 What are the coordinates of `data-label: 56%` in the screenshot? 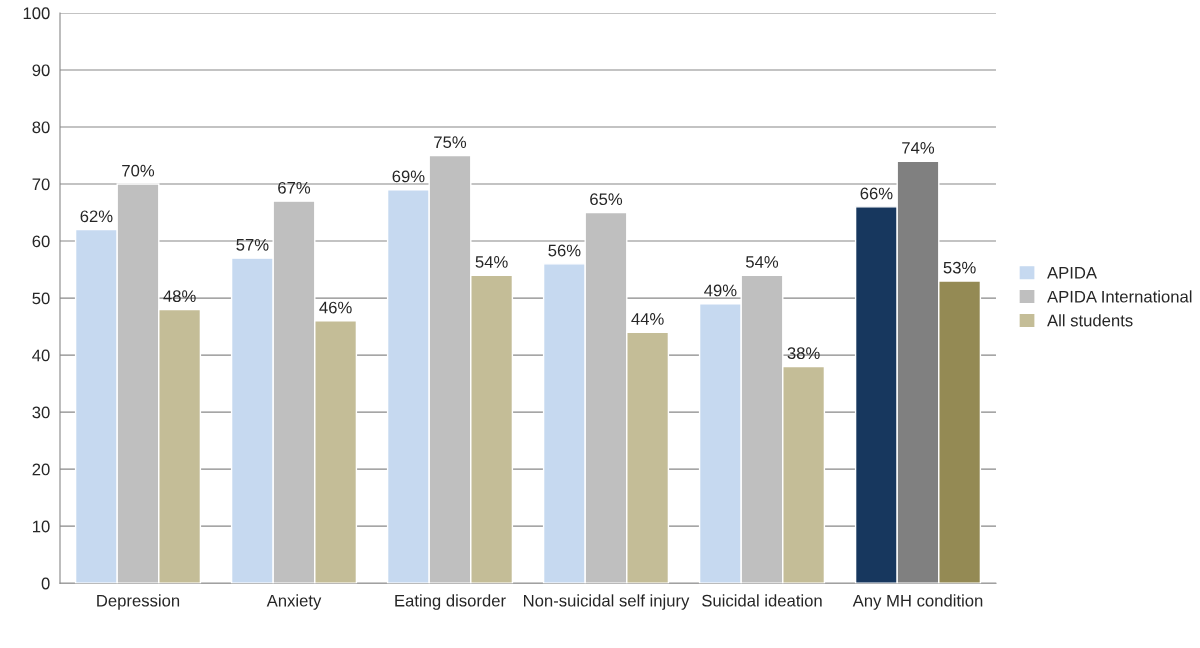 It's located at (564, 250).